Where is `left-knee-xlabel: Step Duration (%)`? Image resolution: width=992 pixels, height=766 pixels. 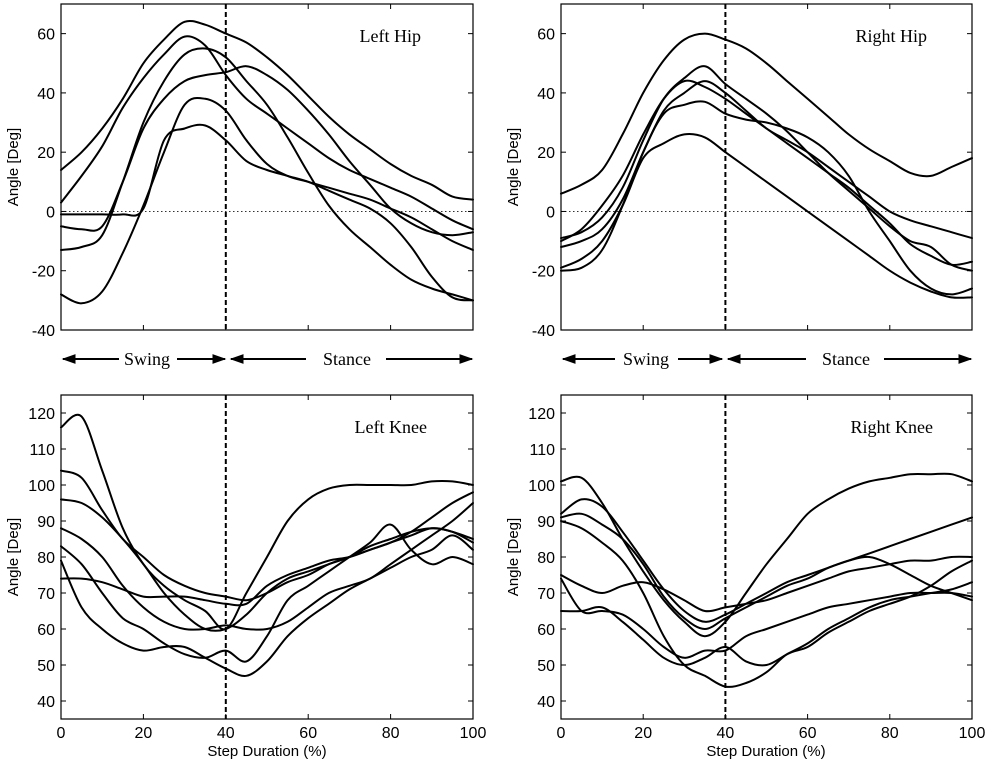 left-knee-xlabel: Step Duration (%) is located at coordinates (266, 751).